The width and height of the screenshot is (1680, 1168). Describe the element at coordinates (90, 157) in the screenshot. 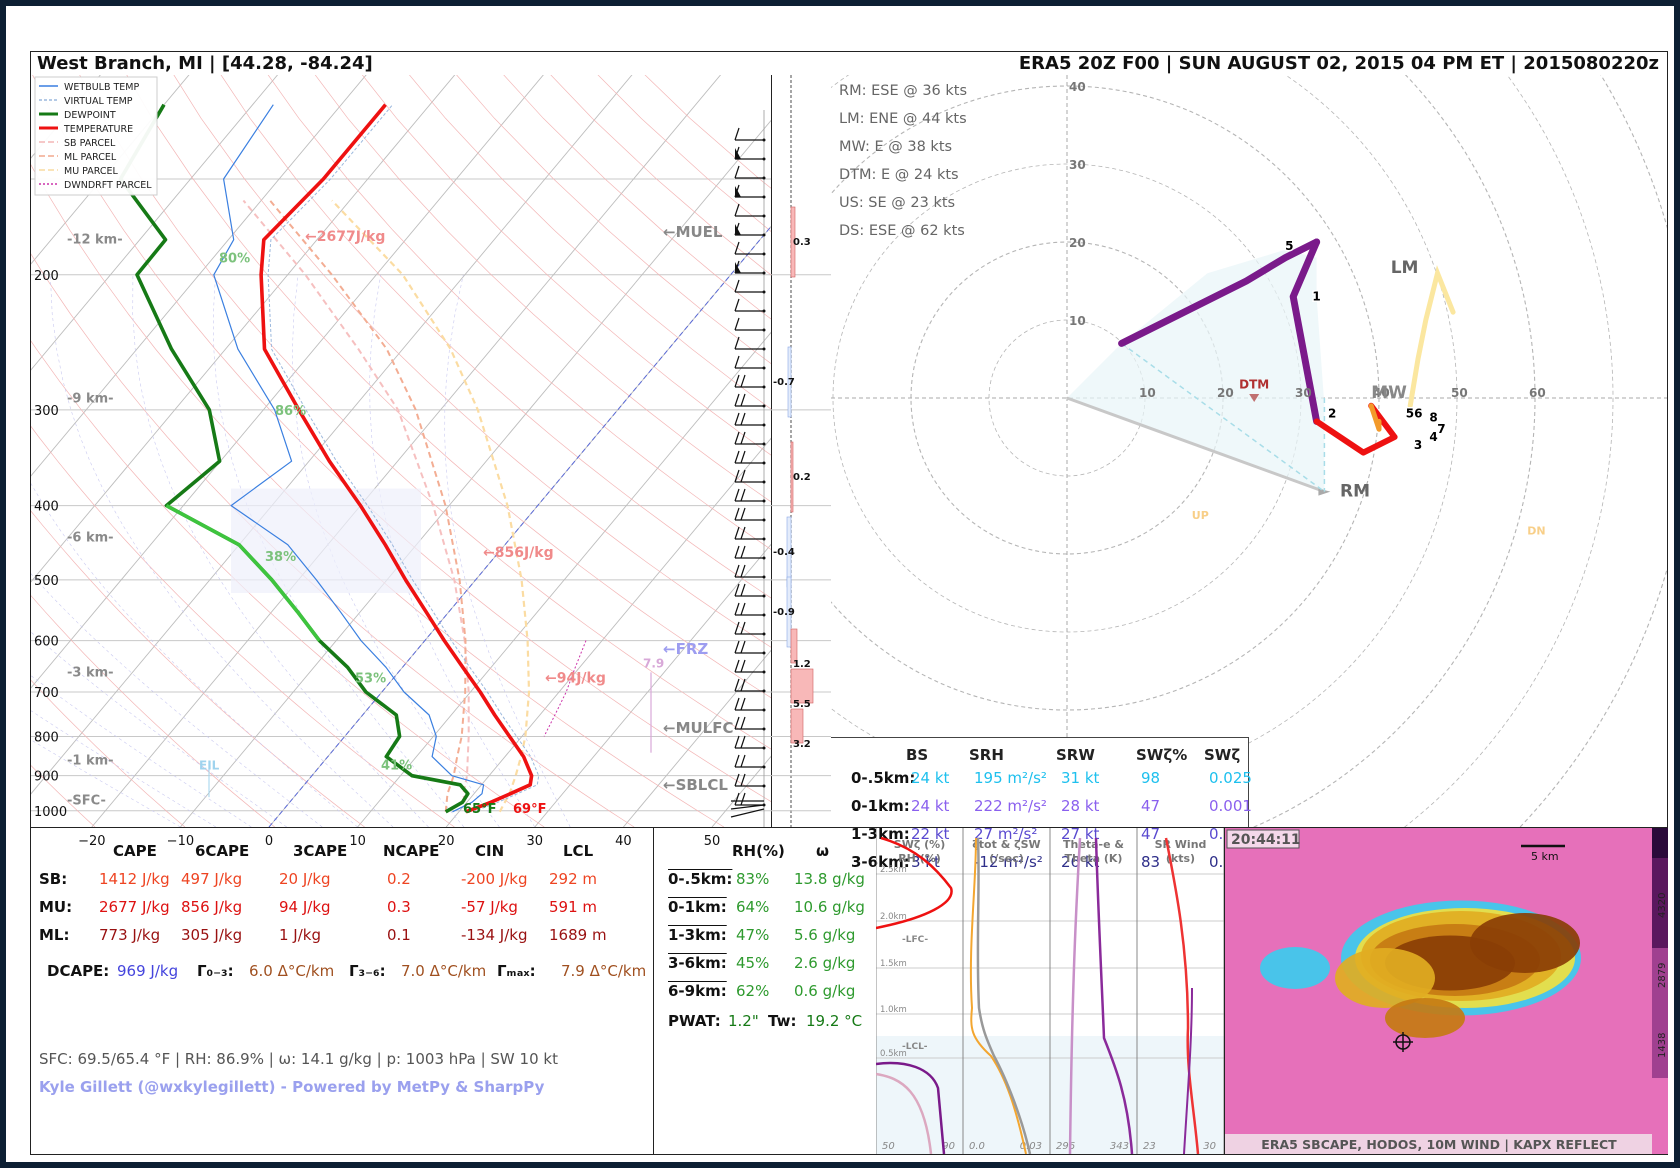

I see `legend-entry: ML PARCEL` at that location.